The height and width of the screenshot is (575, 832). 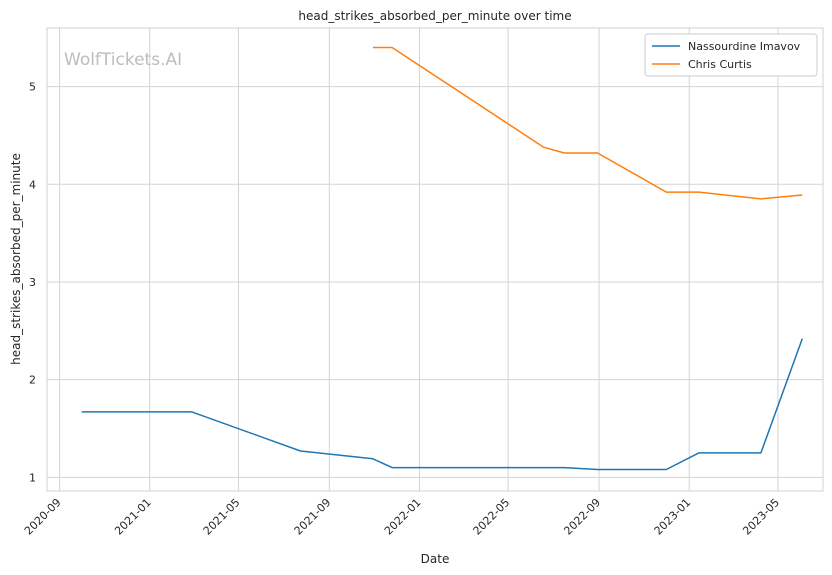 I want to click on legend-label: Chris Curtis, so click(x=720, y=64).